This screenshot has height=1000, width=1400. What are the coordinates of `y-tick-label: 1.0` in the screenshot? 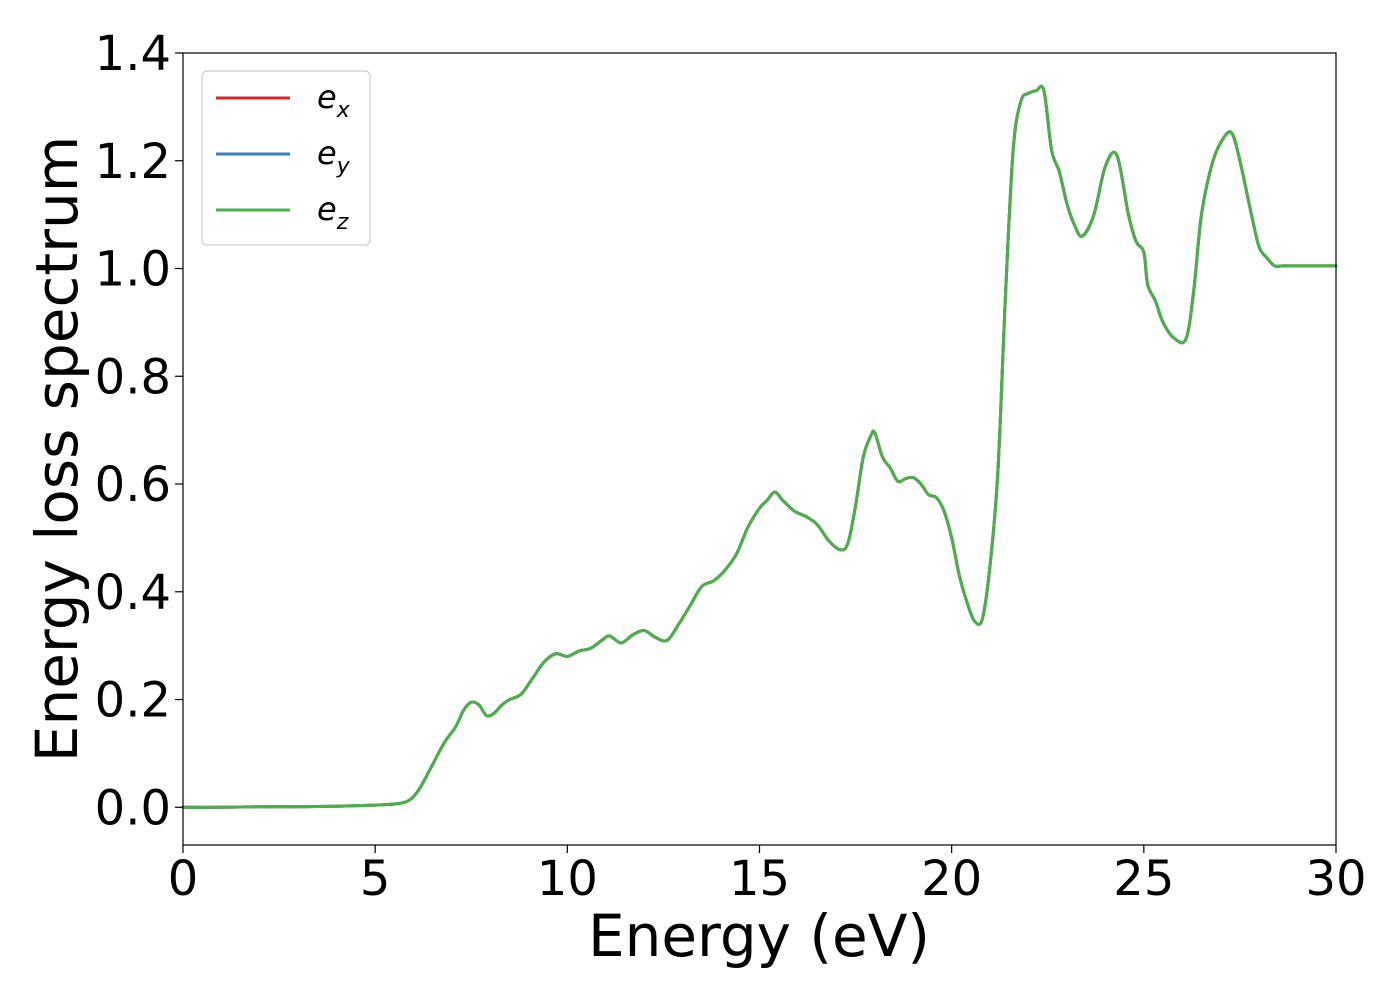 It's located at (133, 270).